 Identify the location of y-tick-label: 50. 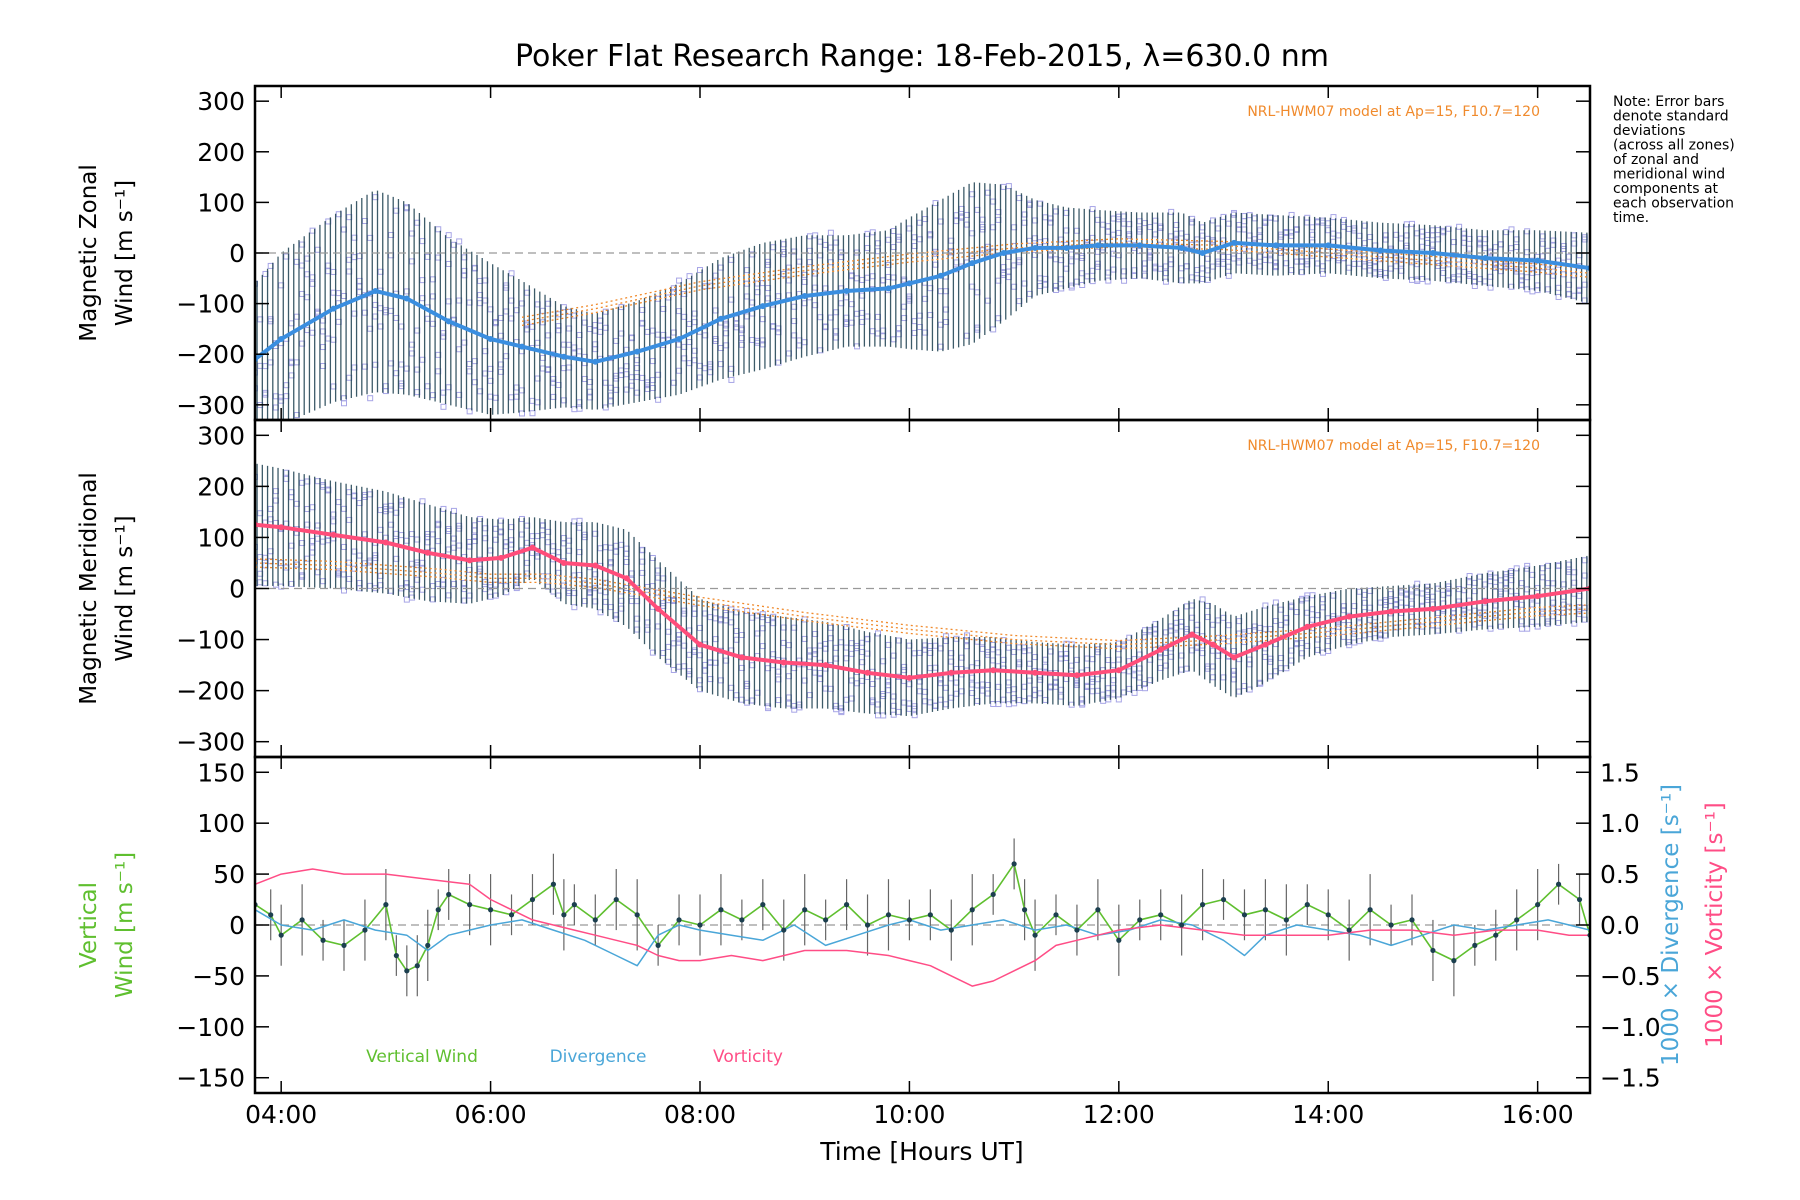
(229, 874).